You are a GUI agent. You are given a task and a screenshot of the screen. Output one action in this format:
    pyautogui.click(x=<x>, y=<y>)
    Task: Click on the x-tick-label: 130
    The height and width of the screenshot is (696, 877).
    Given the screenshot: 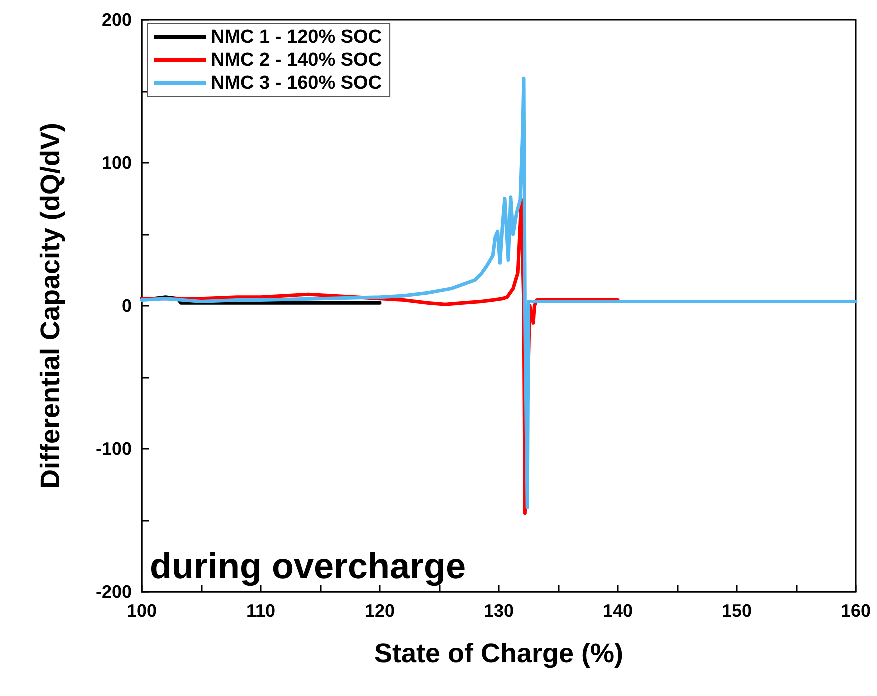 What is the action you would take?
    pyautogui.click(x=499, y=611)
    